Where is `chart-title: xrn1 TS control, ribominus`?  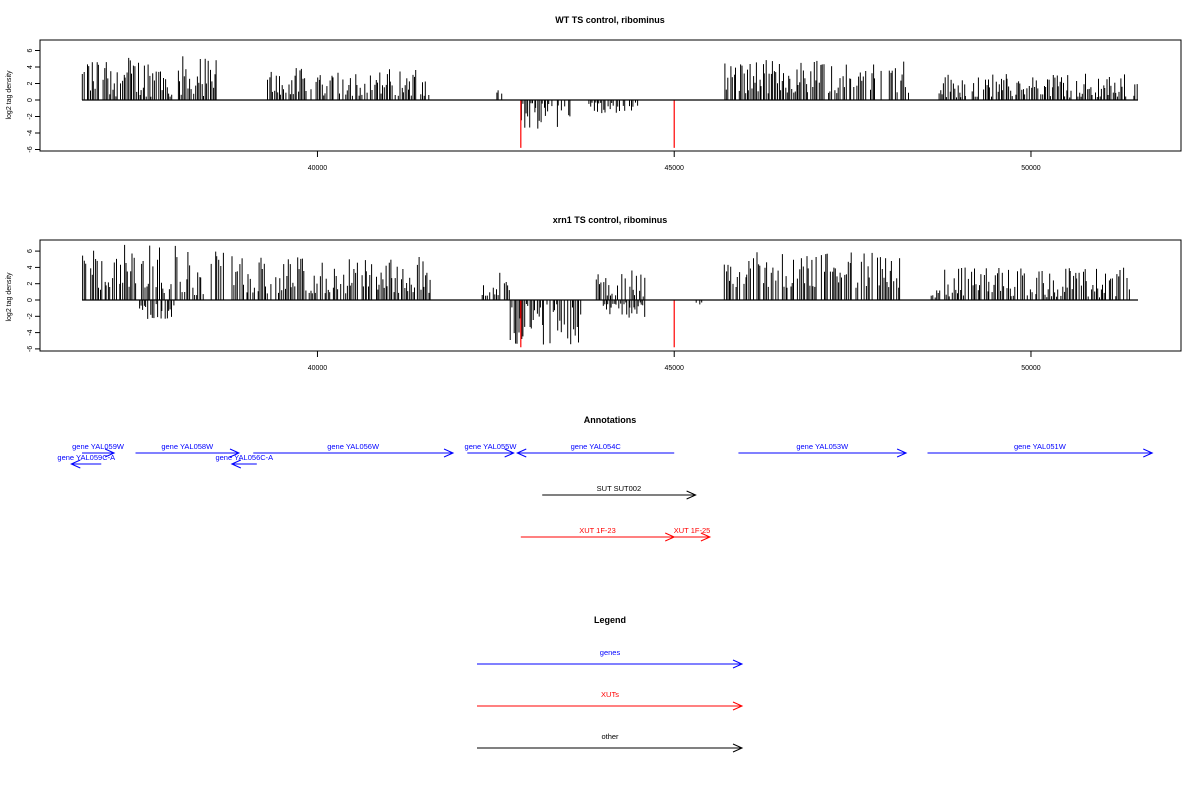
chart-title: xrn1 TS control, ribominus is located at coordinates (610, 220).